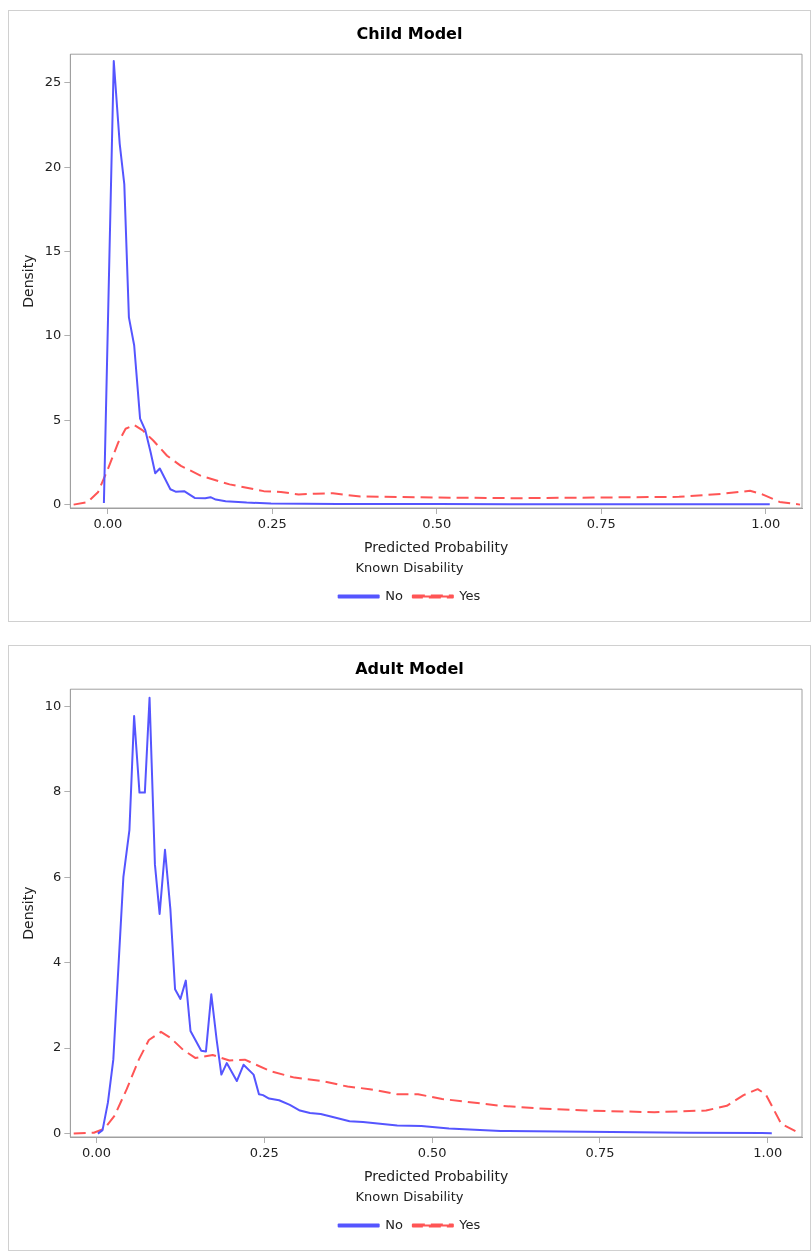 This screenshot has height=1251, width=811. What do you see at coordinates (53, 166) in the screenshot?
I see `y-tick-label: 20` at bounding box center [53, 166].